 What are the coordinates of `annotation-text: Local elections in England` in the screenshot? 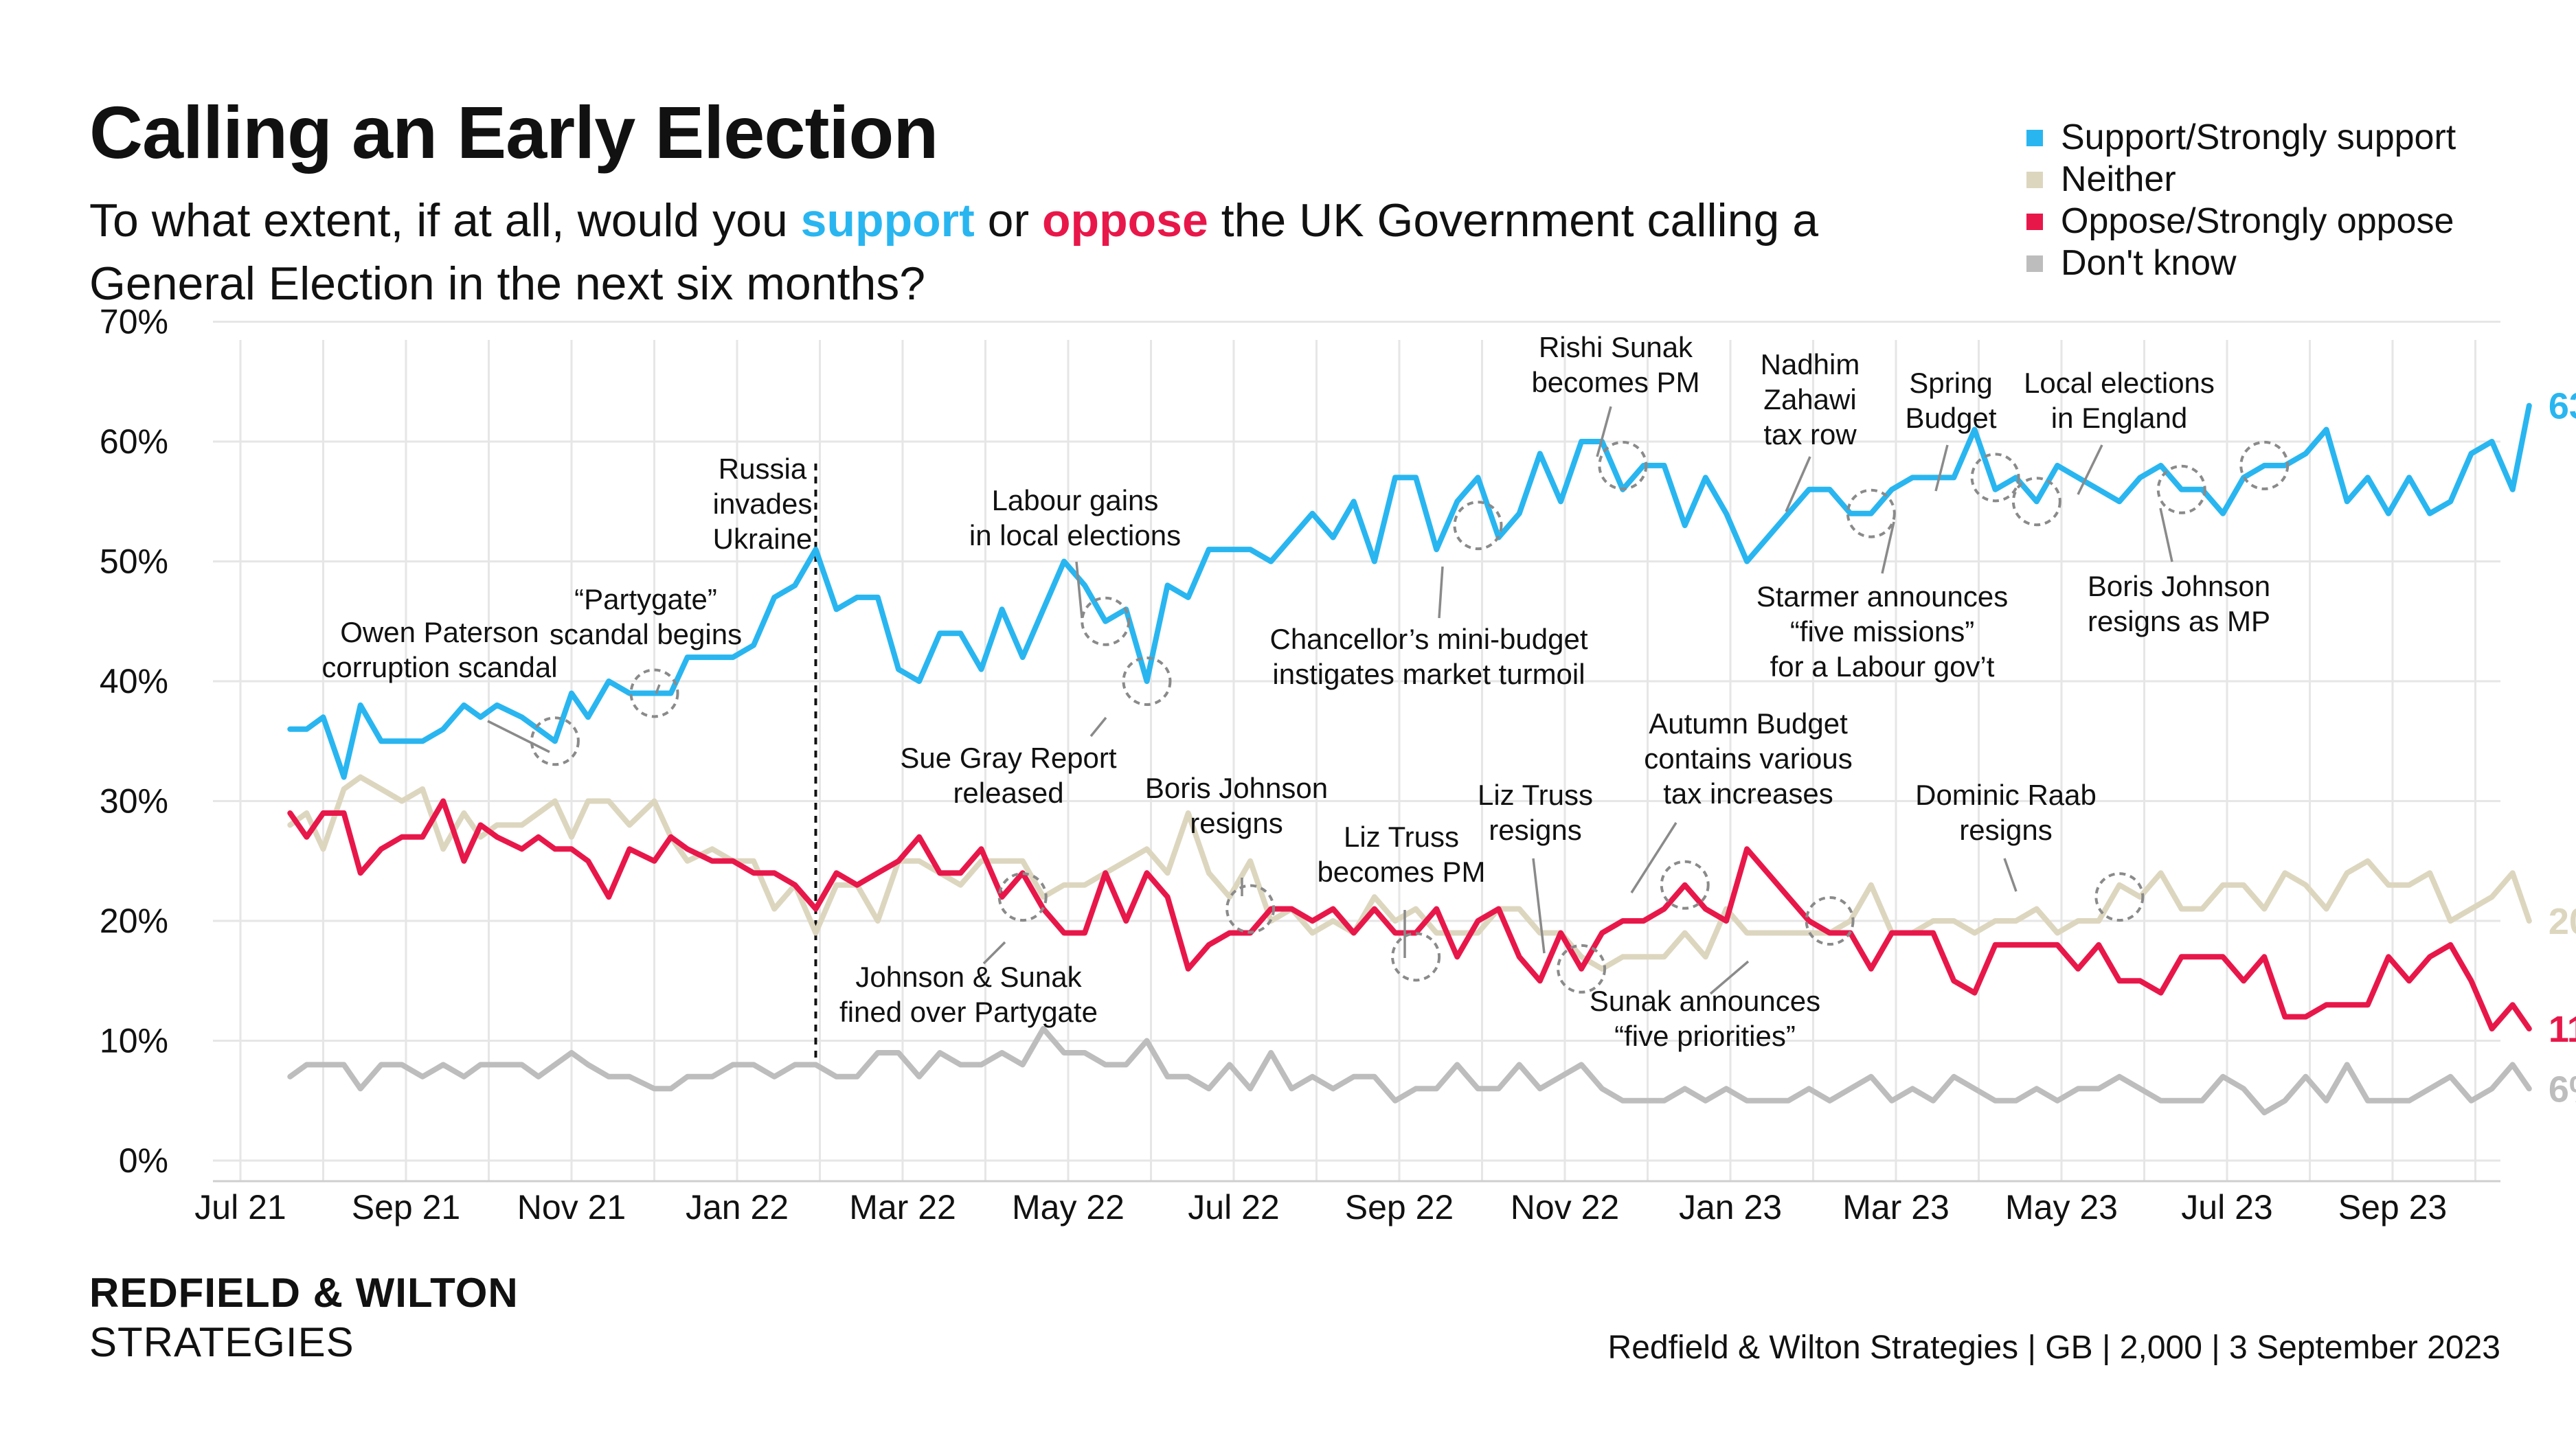 It's located at (2119, 401).